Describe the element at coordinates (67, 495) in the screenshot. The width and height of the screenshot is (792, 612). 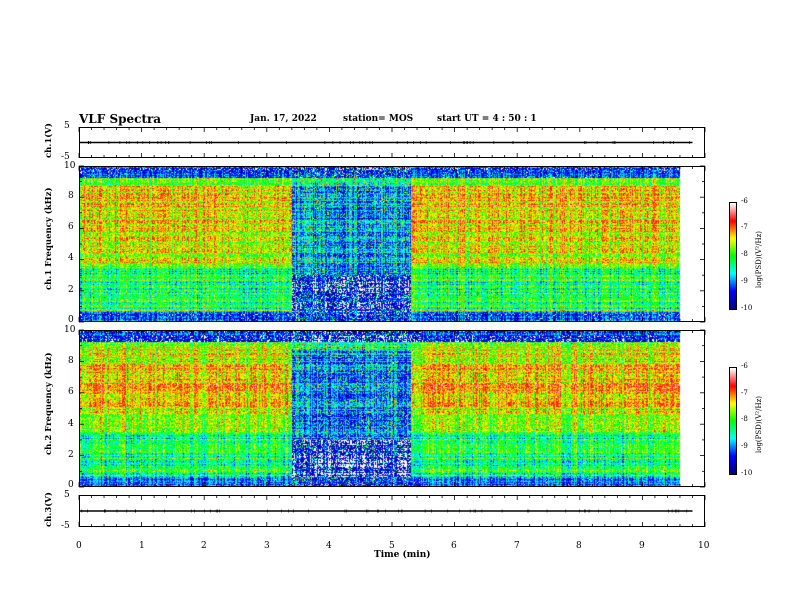
I see `ch3-ytick-top: 5` at that location.